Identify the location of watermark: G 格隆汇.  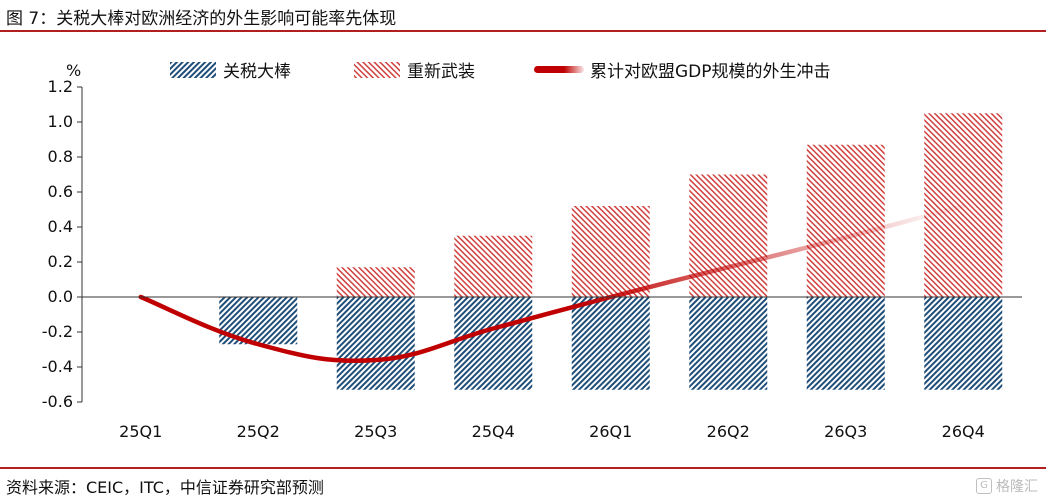
(1007, 486).